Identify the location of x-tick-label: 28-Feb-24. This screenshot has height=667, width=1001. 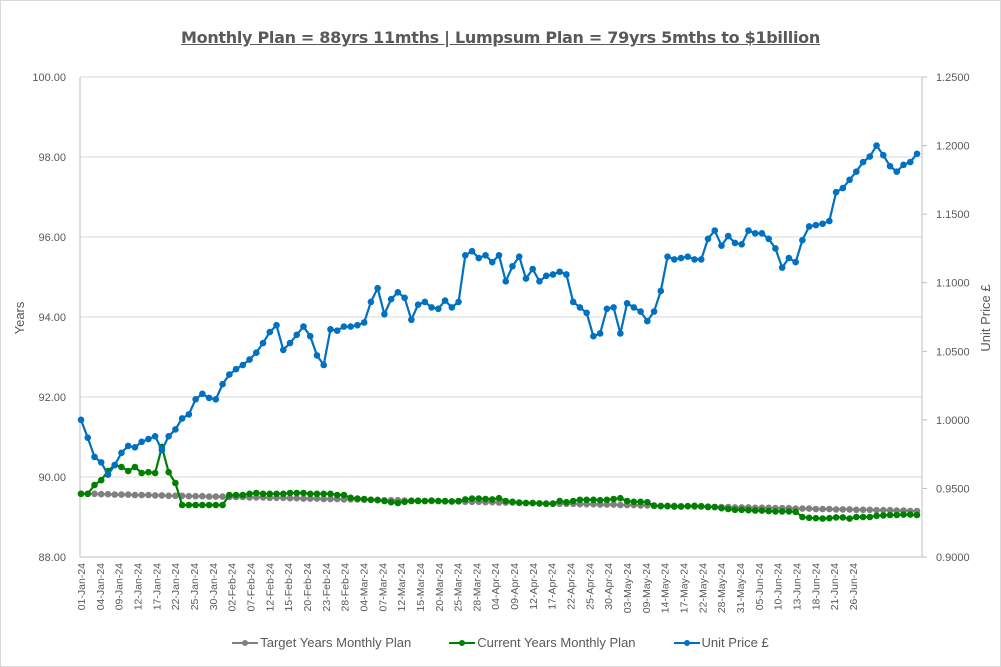
(346, 587).